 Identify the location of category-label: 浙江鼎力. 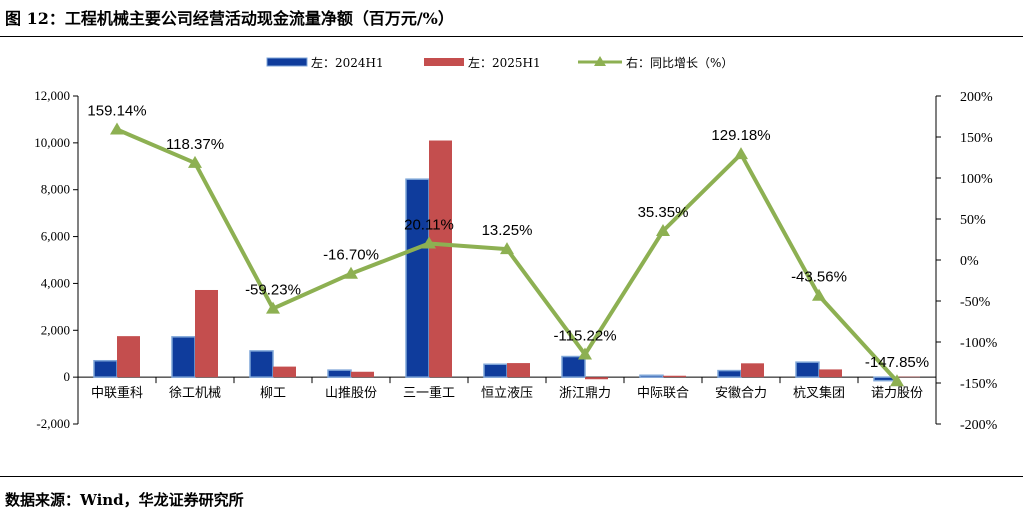
(585, 393).